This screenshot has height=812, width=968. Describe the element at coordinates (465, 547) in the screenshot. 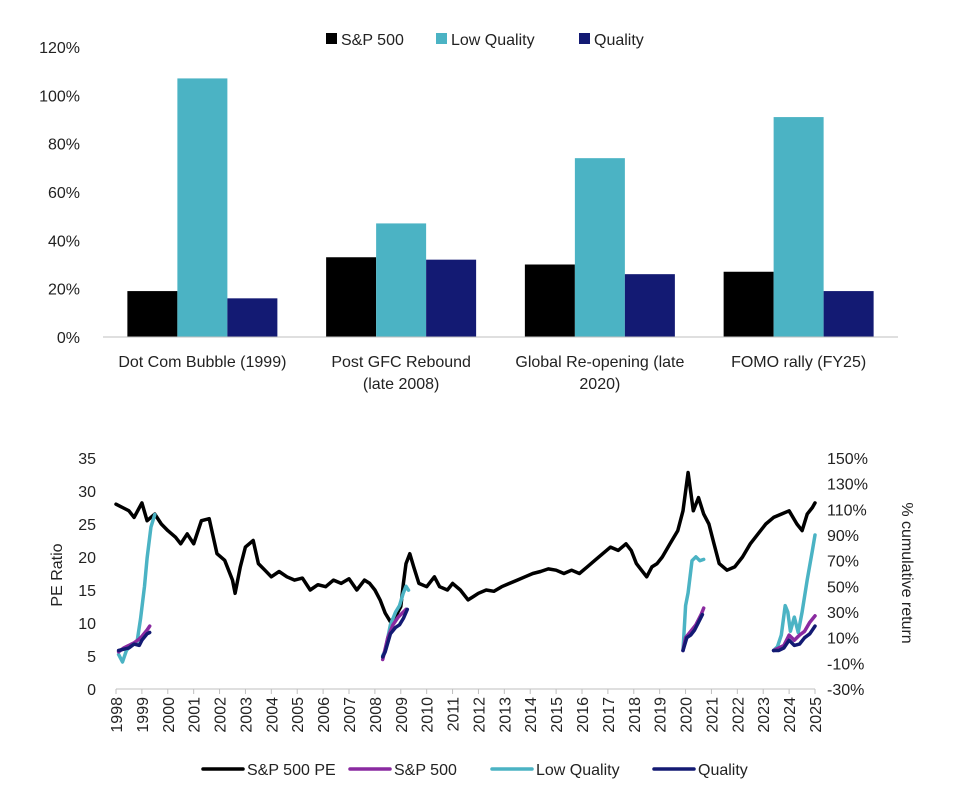

I see `series-line-s-p-500-pe` at that location.